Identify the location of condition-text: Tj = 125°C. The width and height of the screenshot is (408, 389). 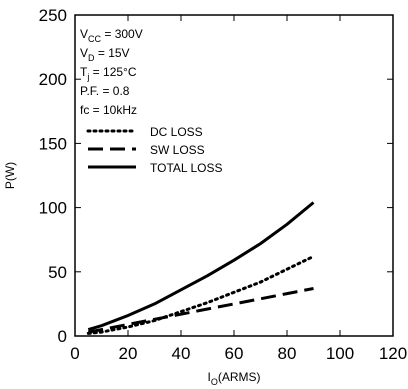
(108, 73).